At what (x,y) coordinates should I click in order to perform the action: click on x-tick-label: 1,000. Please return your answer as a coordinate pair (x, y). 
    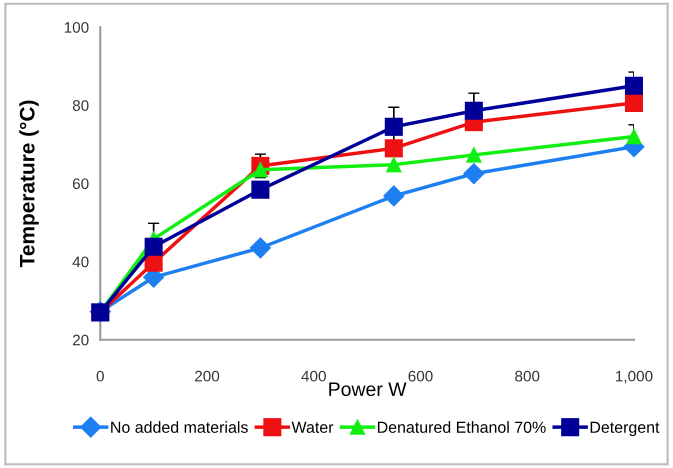
    Looking at the image, I should click on (634, 377).